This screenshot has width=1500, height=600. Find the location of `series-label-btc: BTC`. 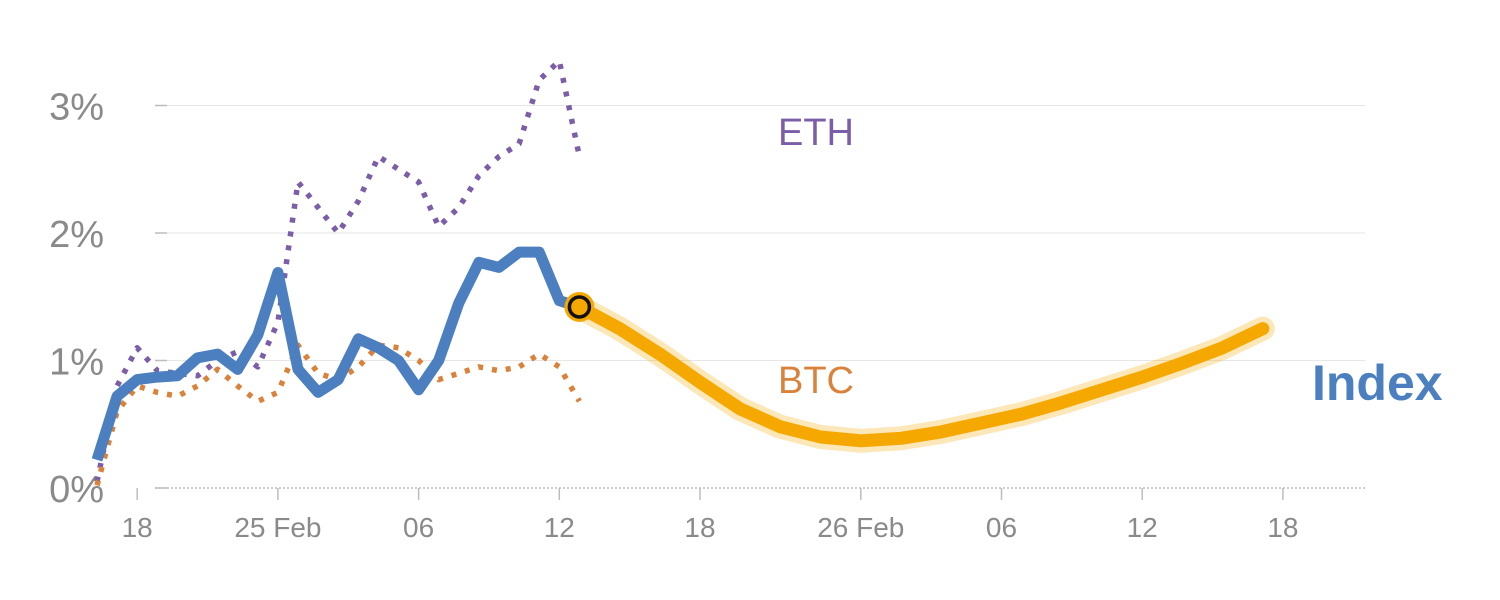

series-label-btc: BTC is located at coordinates (816, 381).